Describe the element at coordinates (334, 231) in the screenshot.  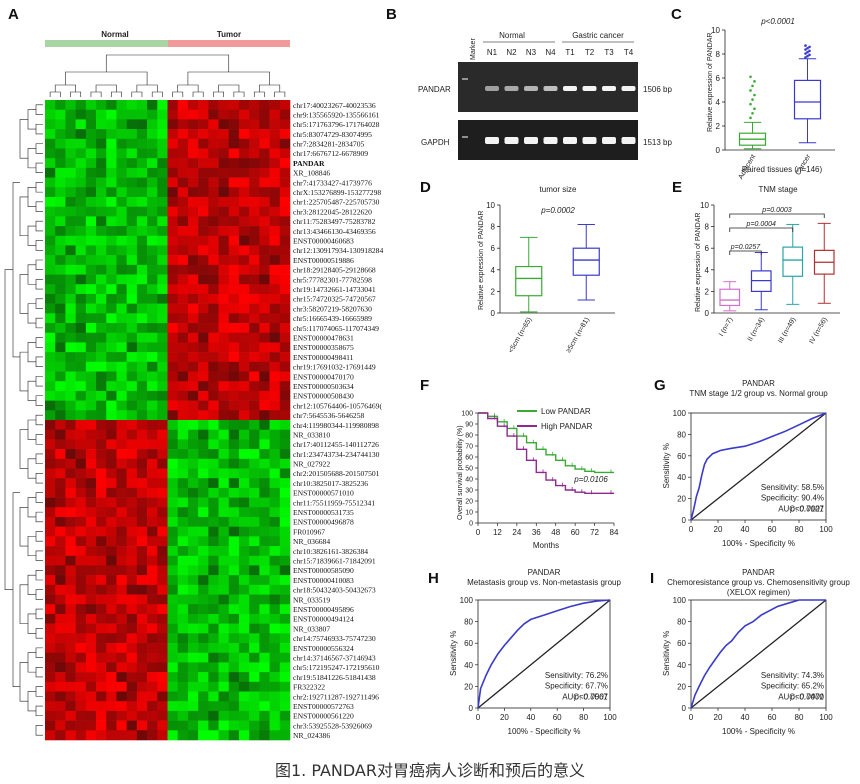
I see `gene-label: chr13:43466130-43469356` at that location.